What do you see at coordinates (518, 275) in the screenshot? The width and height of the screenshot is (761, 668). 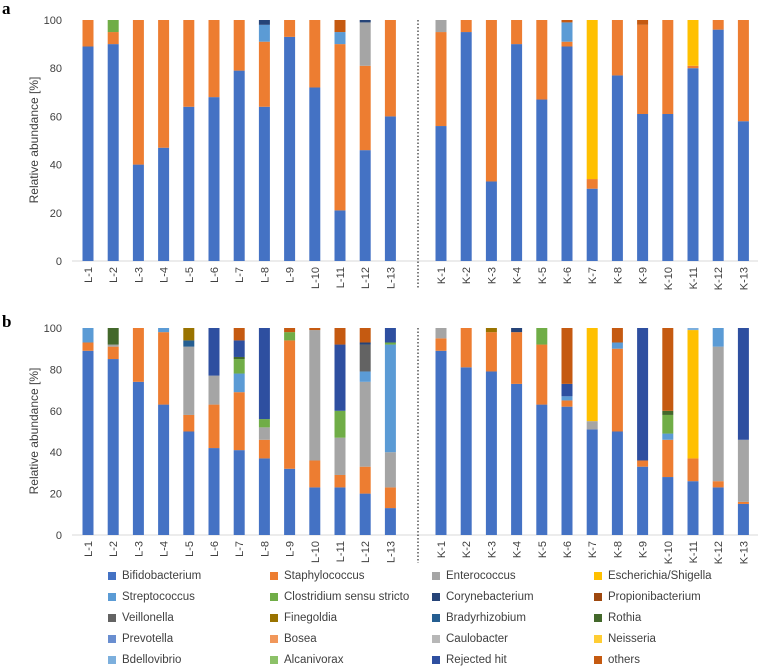 I see `x-tick-label: K-4` at bounding box center [518, 275].